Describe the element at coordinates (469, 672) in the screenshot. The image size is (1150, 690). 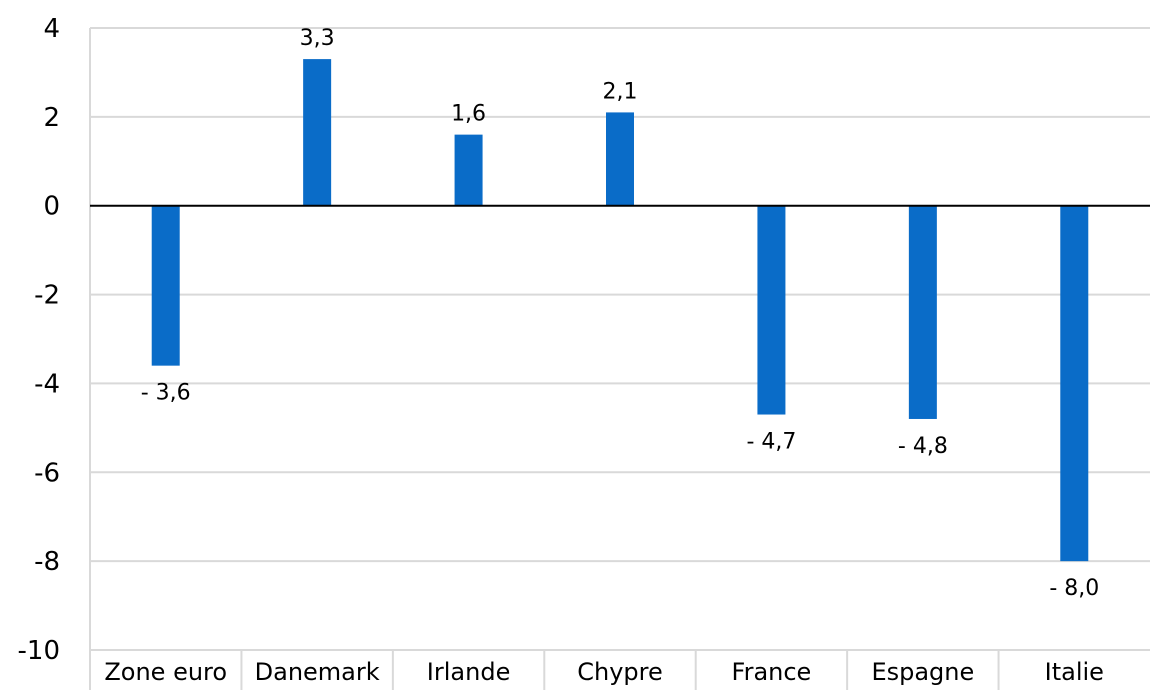
I see `category-label-2: Irlande` at that location.